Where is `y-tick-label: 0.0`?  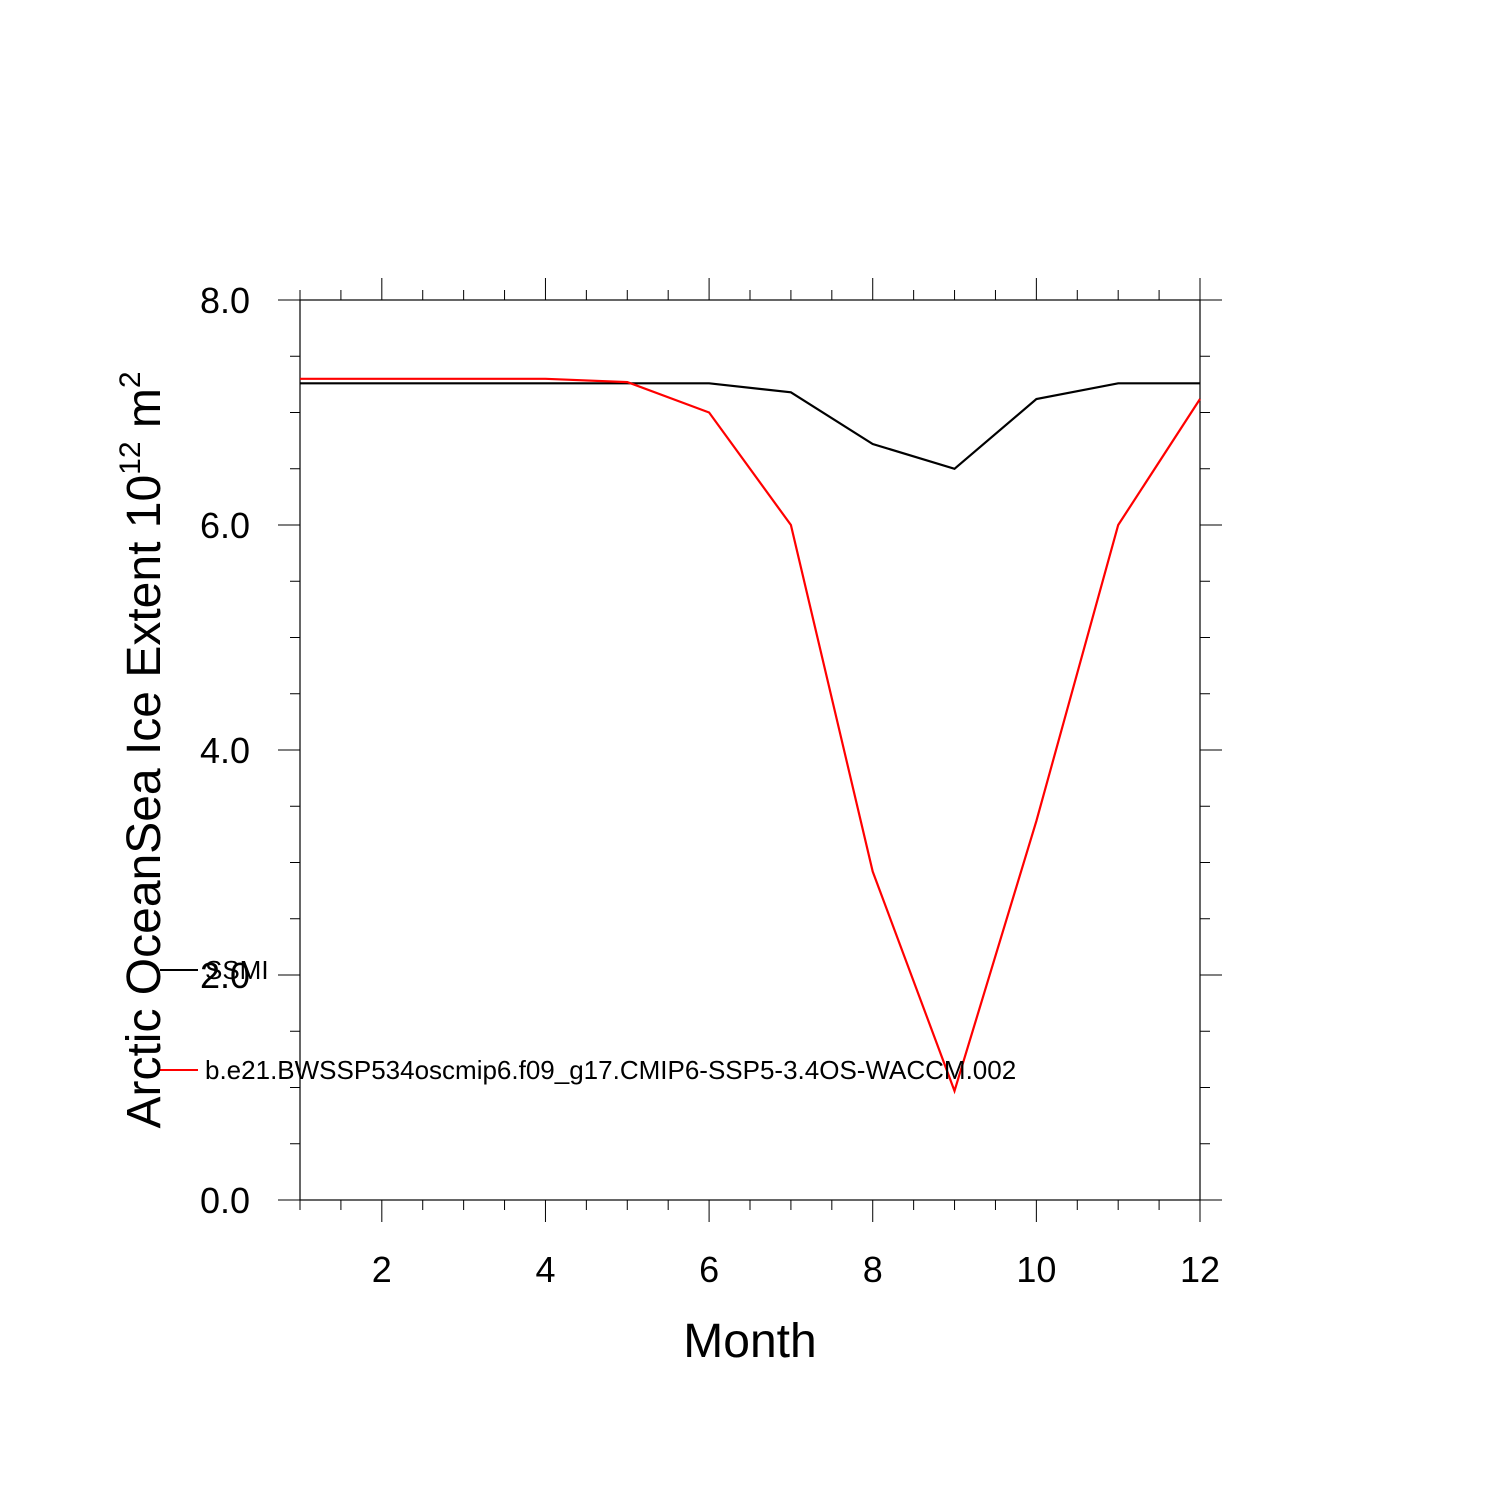
y-tick-label: 0.0 is located at coordinates (225, 1200).